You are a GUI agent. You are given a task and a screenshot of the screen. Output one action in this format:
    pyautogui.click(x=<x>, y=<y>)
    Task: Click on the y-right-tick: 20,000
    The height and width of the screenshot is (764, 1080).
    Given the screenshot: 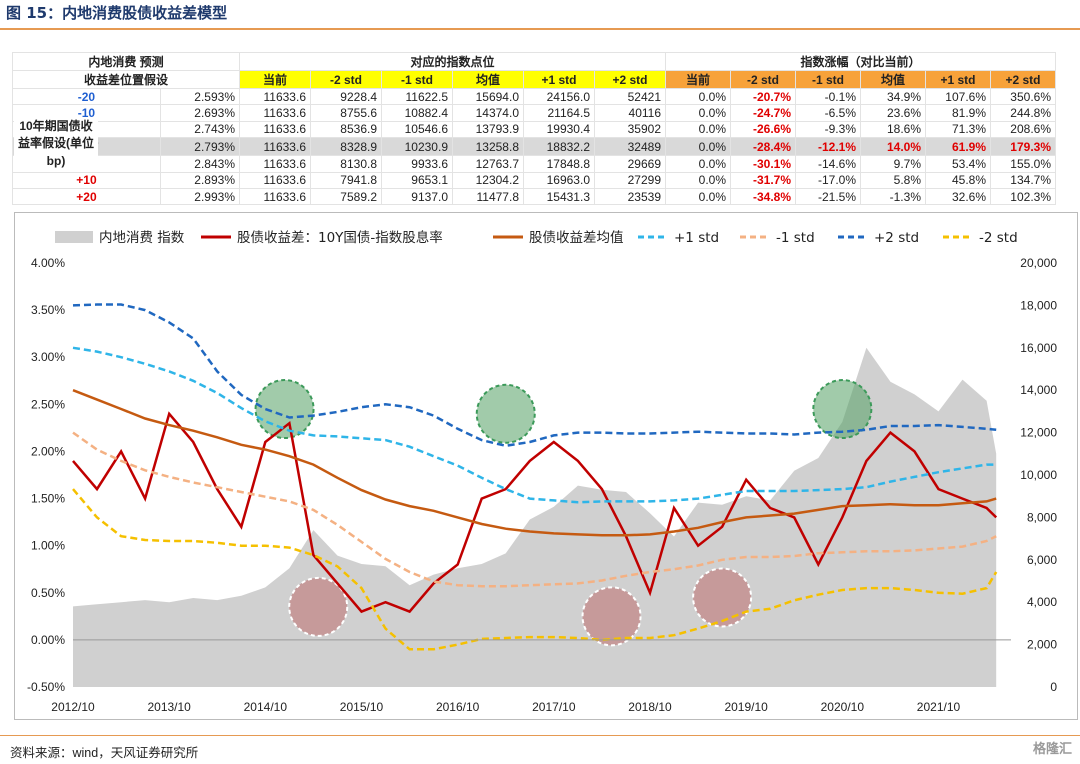 What is the action you would take?
    pyautogui.click(x=1038, y=263)
    